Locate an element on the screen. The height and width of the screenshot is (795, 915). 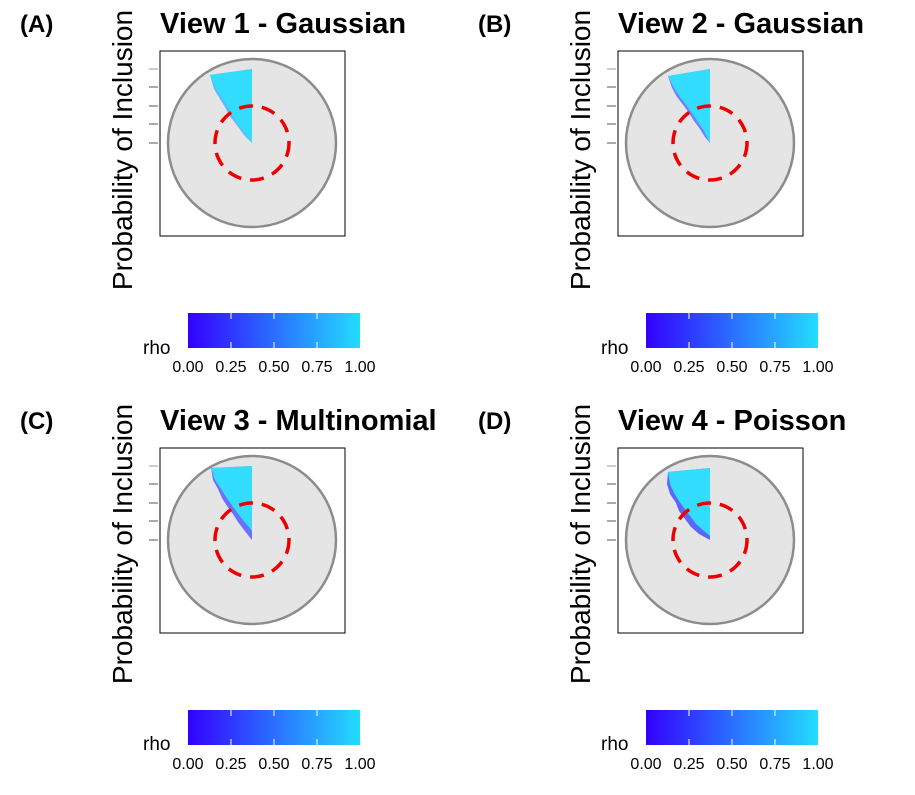
panel-title: View 2 - Gaussian is located at coordinates (741, 24).